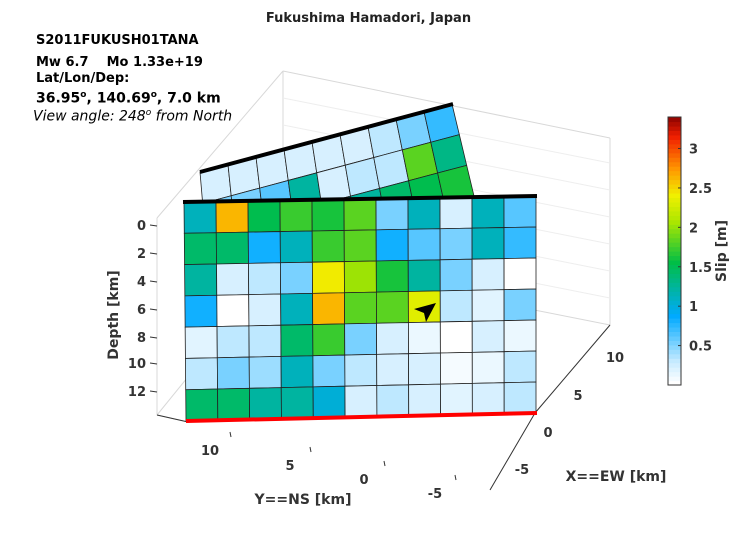 The image size is (737, 541). What do you see at coordinates (363, 480) in the screenshot?
I see `ns-tick-label: 0` at bounding box center [363, 480].